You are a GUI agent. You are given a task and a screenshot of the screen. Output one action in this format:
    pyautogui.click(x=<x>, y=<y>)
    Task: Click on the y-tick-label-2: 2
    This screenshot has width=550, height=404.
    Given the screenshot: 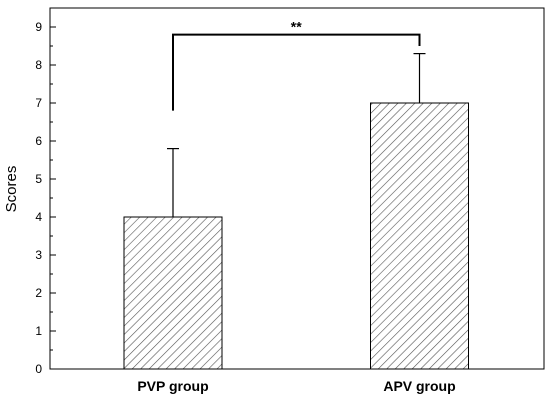 What is the action you would take?
    pyautogui.click(x=38, y=293)
    